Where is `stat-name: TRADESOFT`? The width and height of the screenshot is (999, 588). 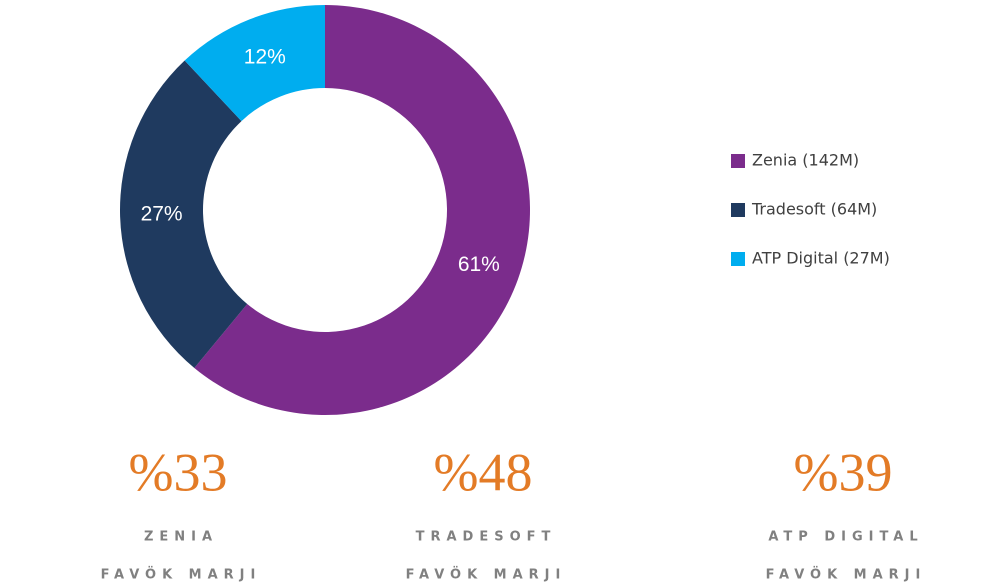 stat-name: TRADESOFT is located at coordinates (486, 537).